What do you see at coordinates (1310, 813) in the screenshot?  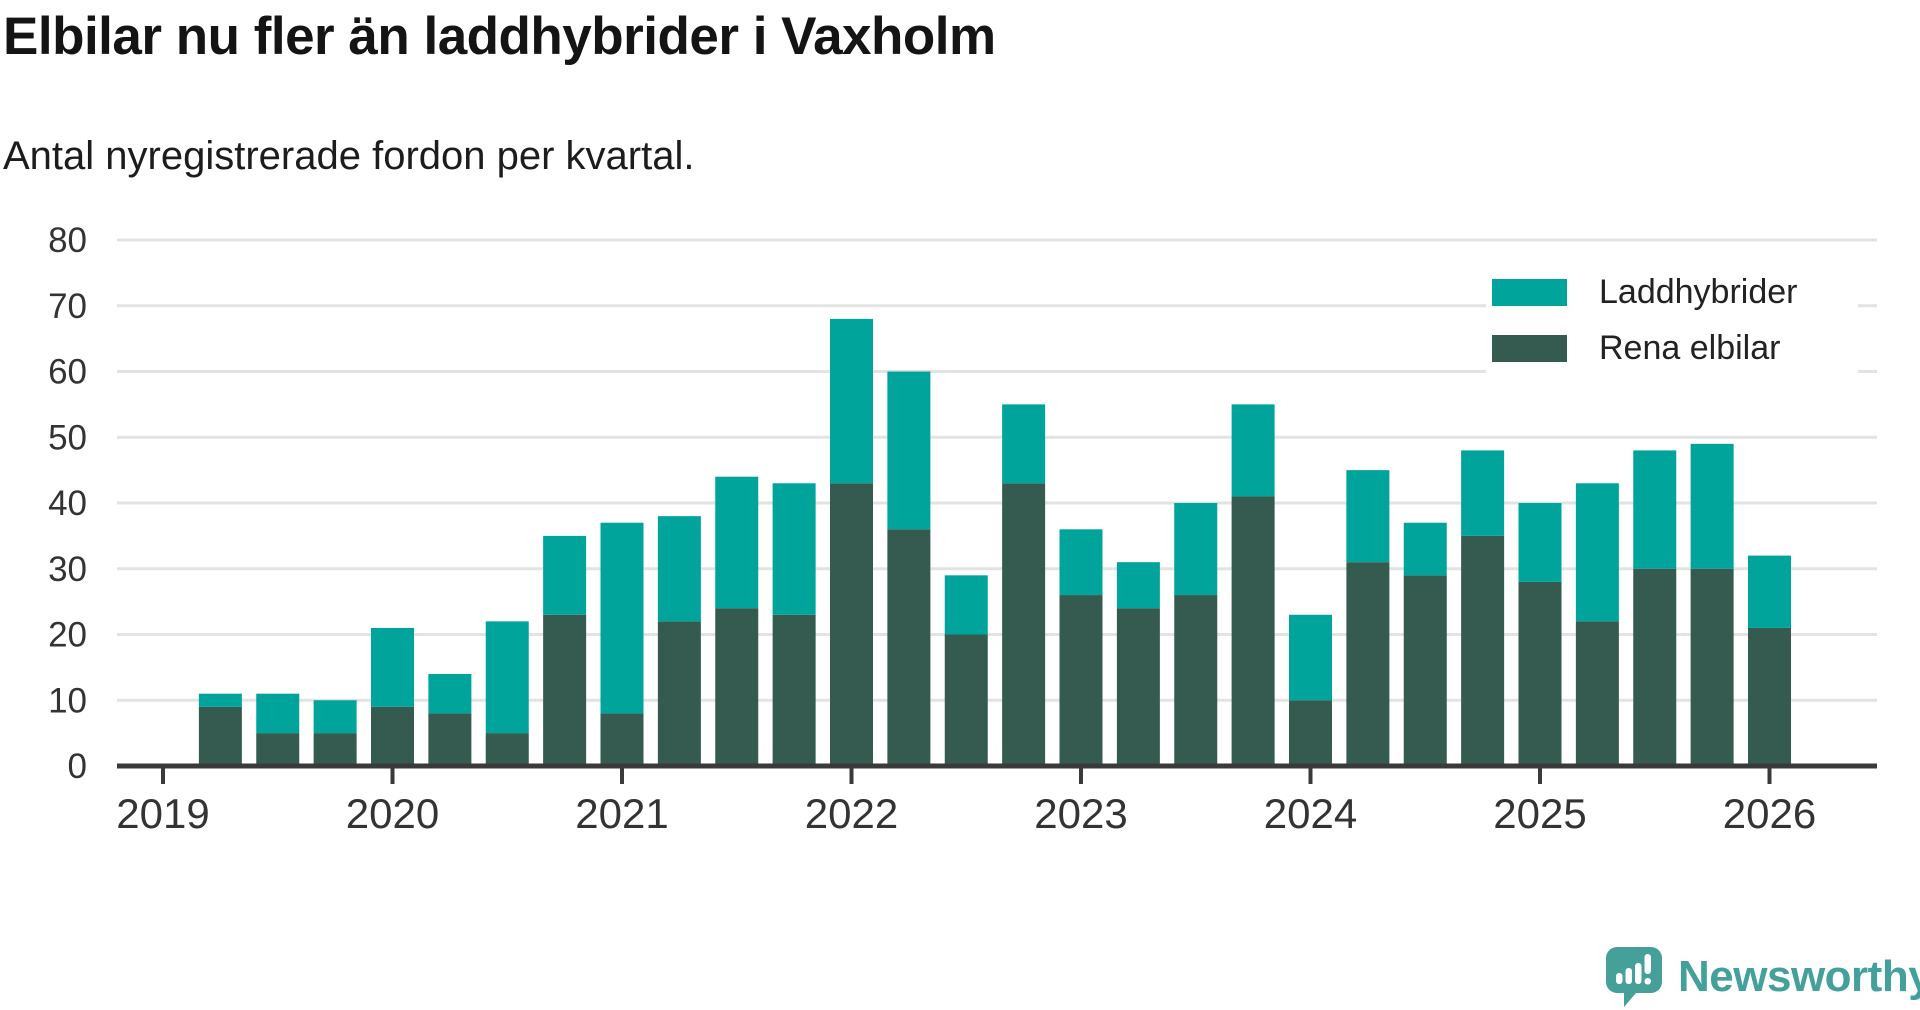 I see `x-tick-label-2024: 2024` at bounding box center [1310, 813].